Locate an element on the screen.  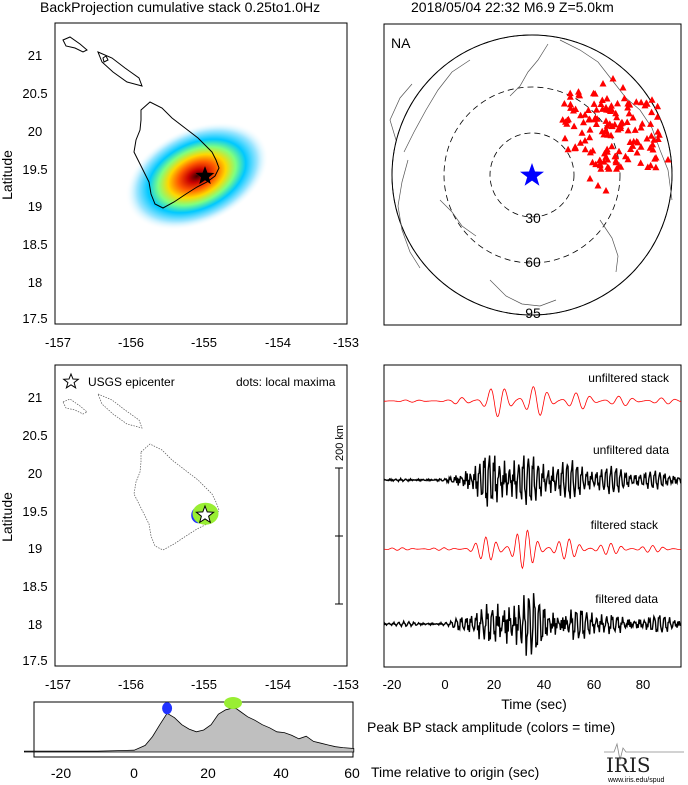
right-title: 2018/05/04 22:32 M6.9 Z=5.0km is located at coordinates (512, 7).